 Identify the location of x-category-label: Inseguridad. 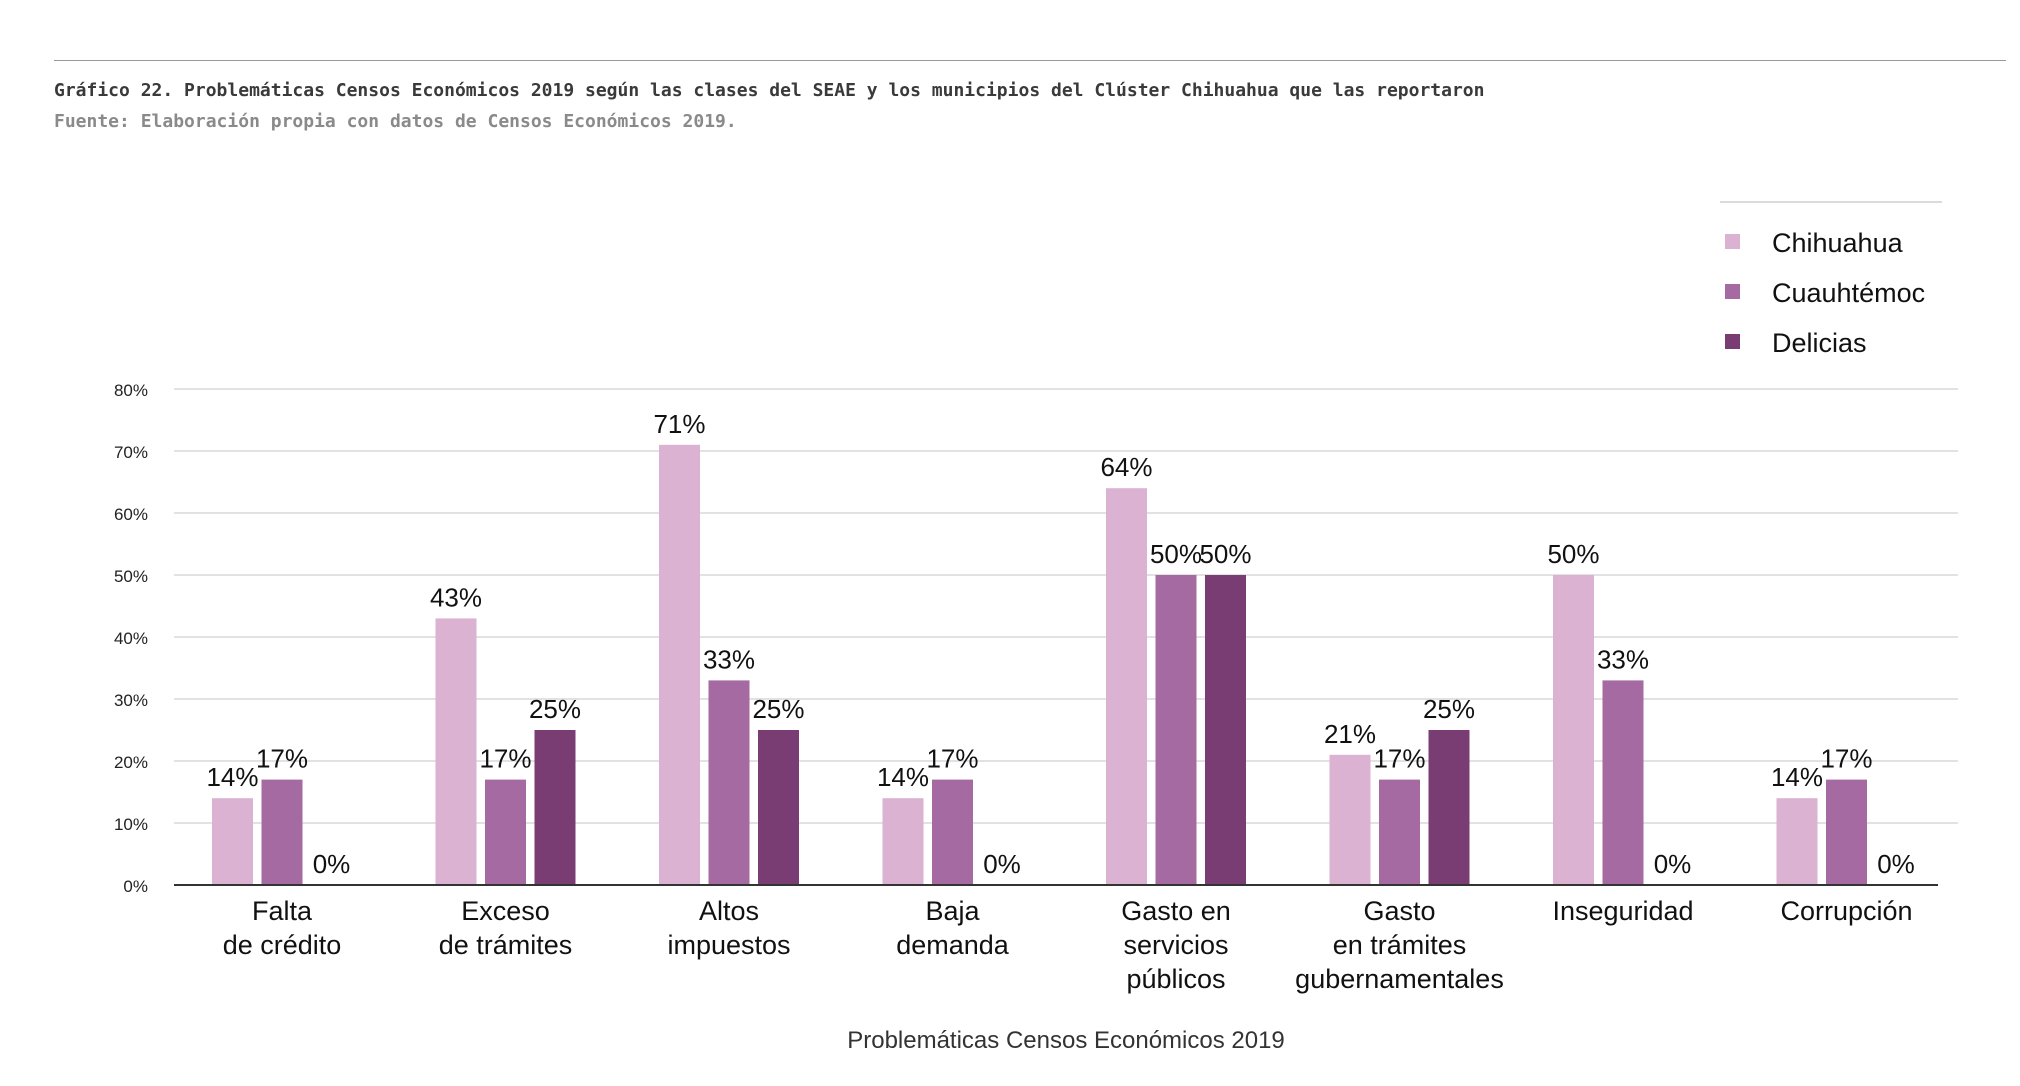
(1622, 911).